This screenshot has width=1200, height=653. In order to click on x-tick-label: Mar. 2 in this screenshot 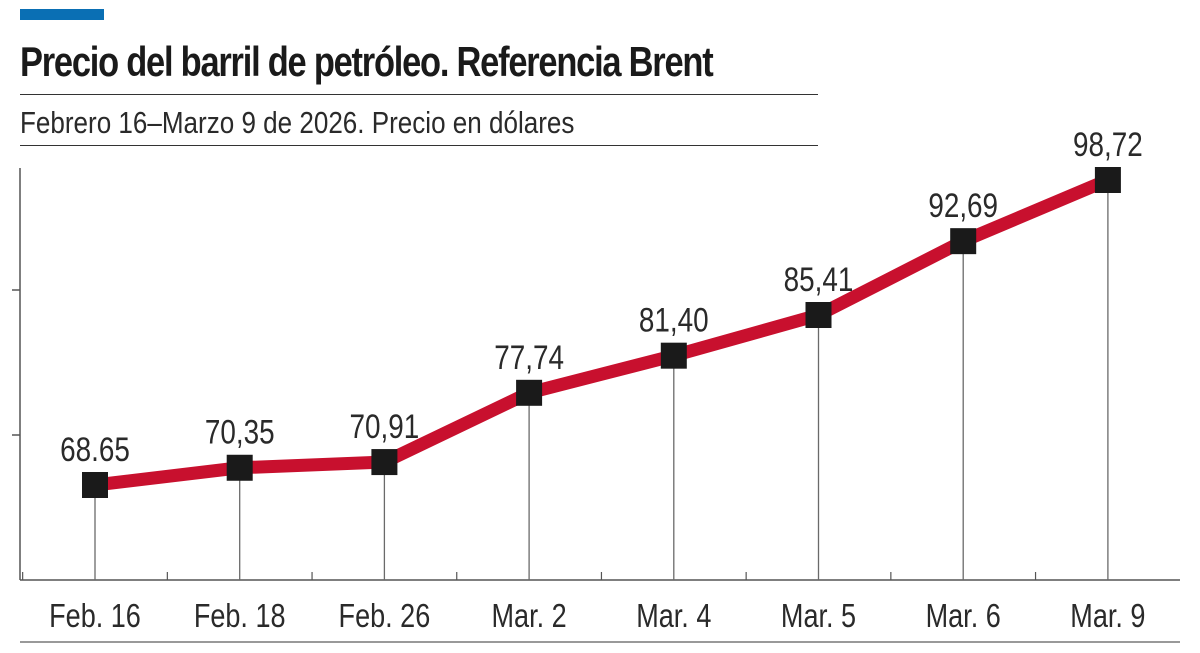, I will do `click(529, 617)`.